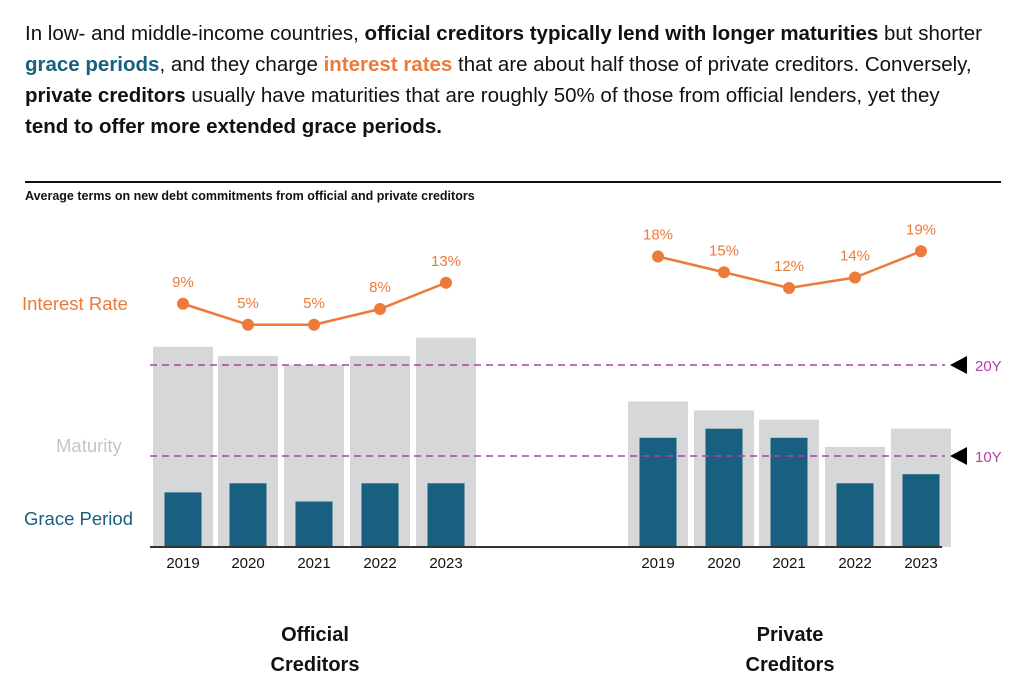 The image size is (1023, 694). What do you see at coordinates (988, 457) in the screenshot?
I see `reference-label: 10Y` at bounding box center [988, 457].